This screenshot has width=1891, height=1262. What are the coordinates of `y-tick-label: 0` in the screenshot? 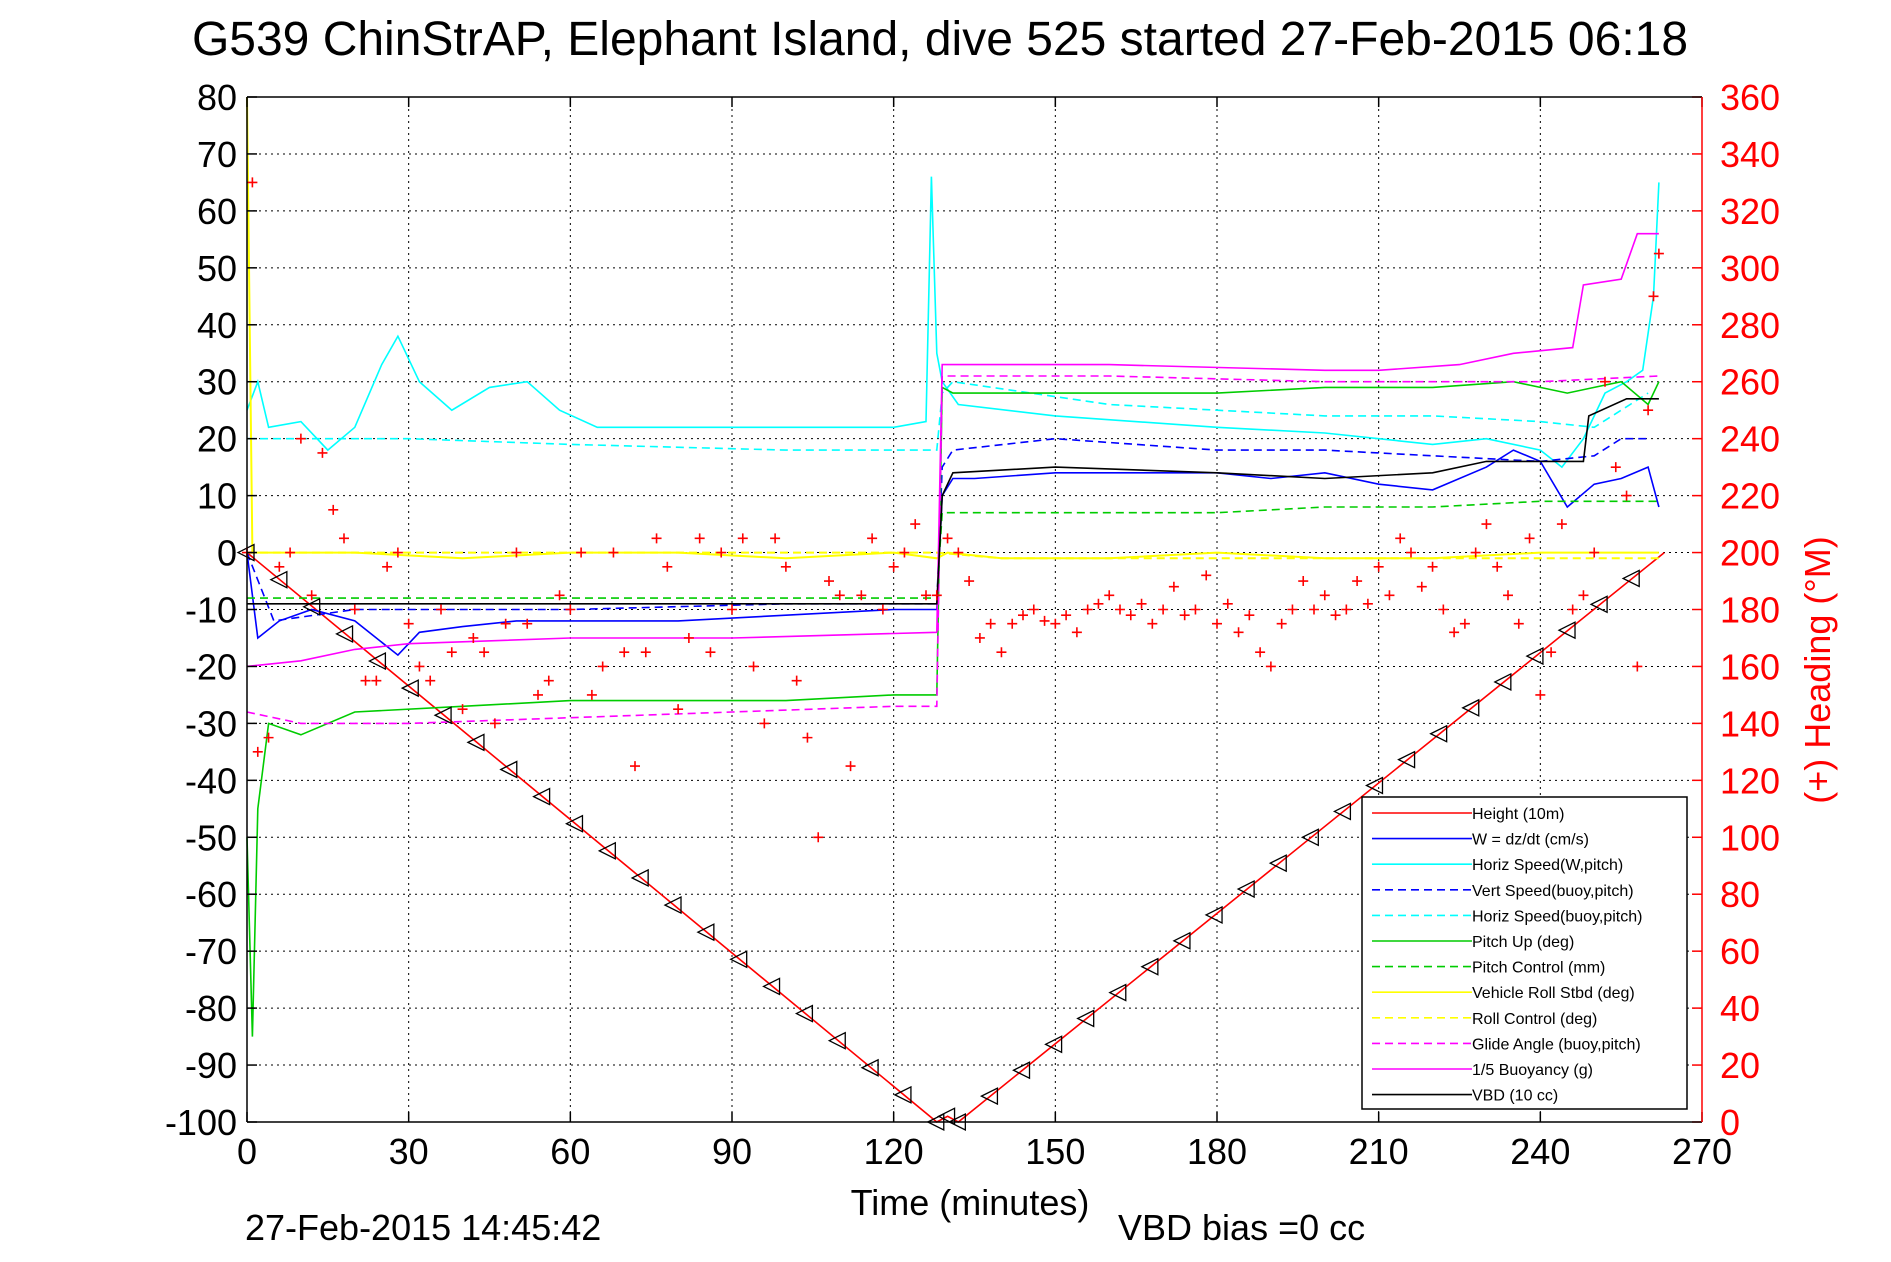 It's located at (227, 553).